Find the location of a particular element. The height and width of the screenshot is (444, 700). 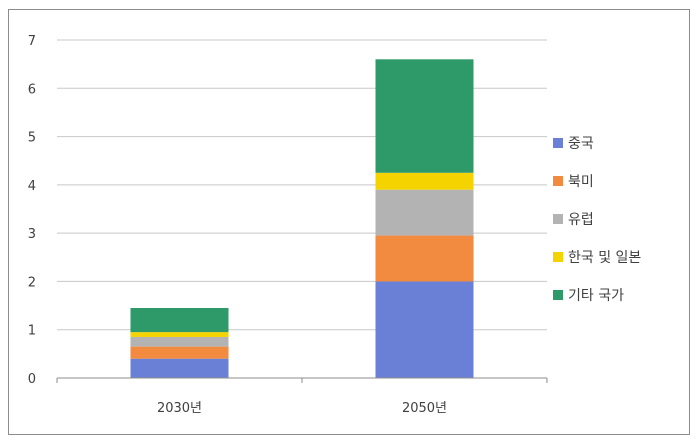

legend-label: 기타 국가 is located at coordinates (596, 296).